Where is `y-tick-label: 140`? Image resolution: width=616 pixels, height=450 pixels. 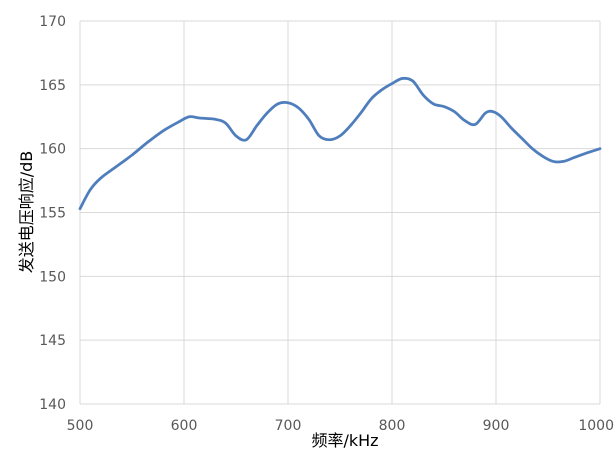
y-tick-label: 140 is located at coordinates (52, 405).